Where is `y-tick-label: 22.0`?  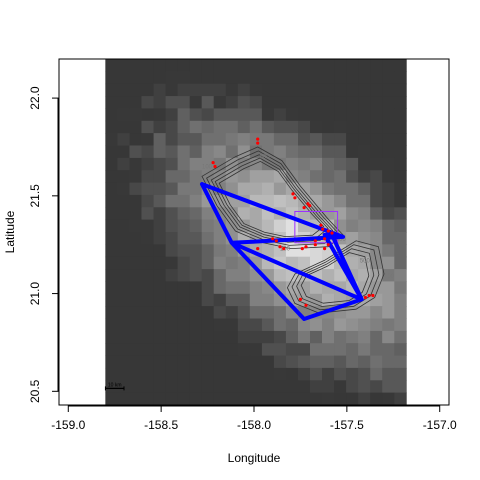 y-tick-label: 22.0 is located at coordinates (35, 98).